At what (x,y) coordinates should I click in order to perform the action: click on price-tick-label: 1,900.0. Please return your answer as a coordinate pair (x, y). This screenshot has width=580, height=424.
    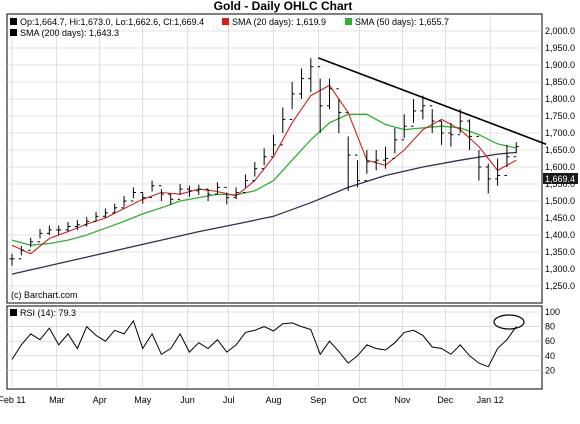
    Looking at the image, I should click on (560, 65).